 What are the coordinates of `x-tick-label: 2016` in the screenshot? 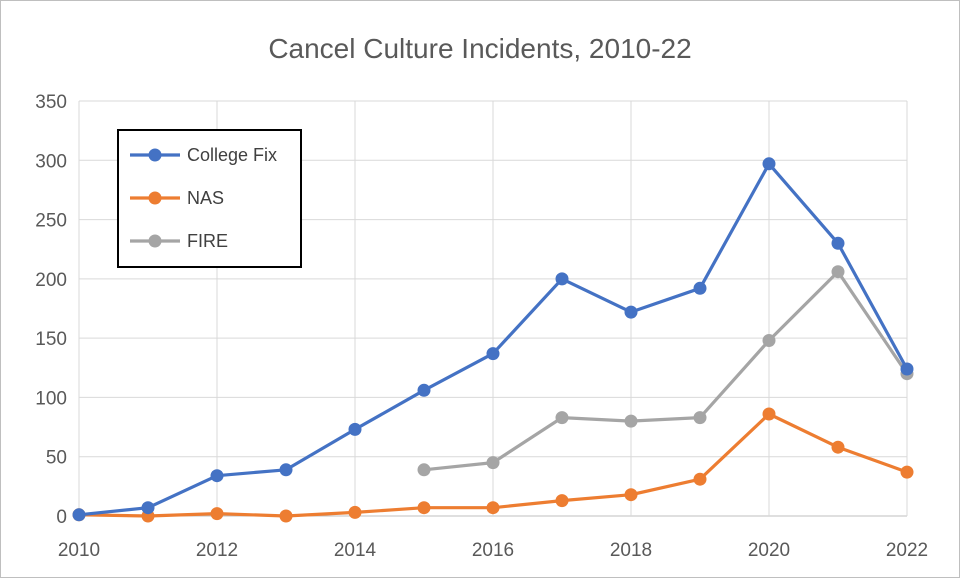 It's located at (493, 550).